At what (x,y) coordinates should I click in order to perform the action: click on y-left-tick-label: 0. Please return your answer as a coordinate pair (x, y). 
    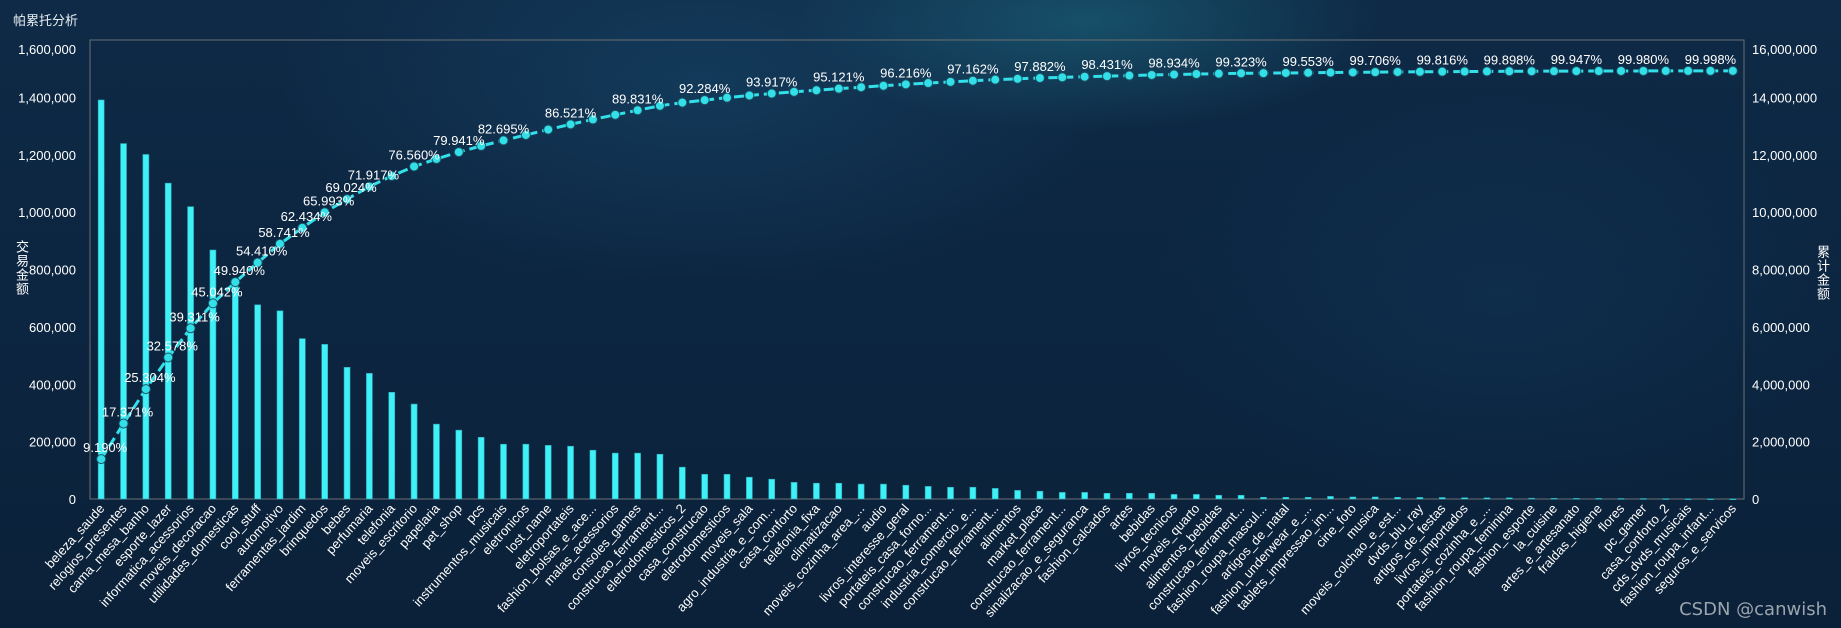
    Looking at the image, I should click on (72, 499).